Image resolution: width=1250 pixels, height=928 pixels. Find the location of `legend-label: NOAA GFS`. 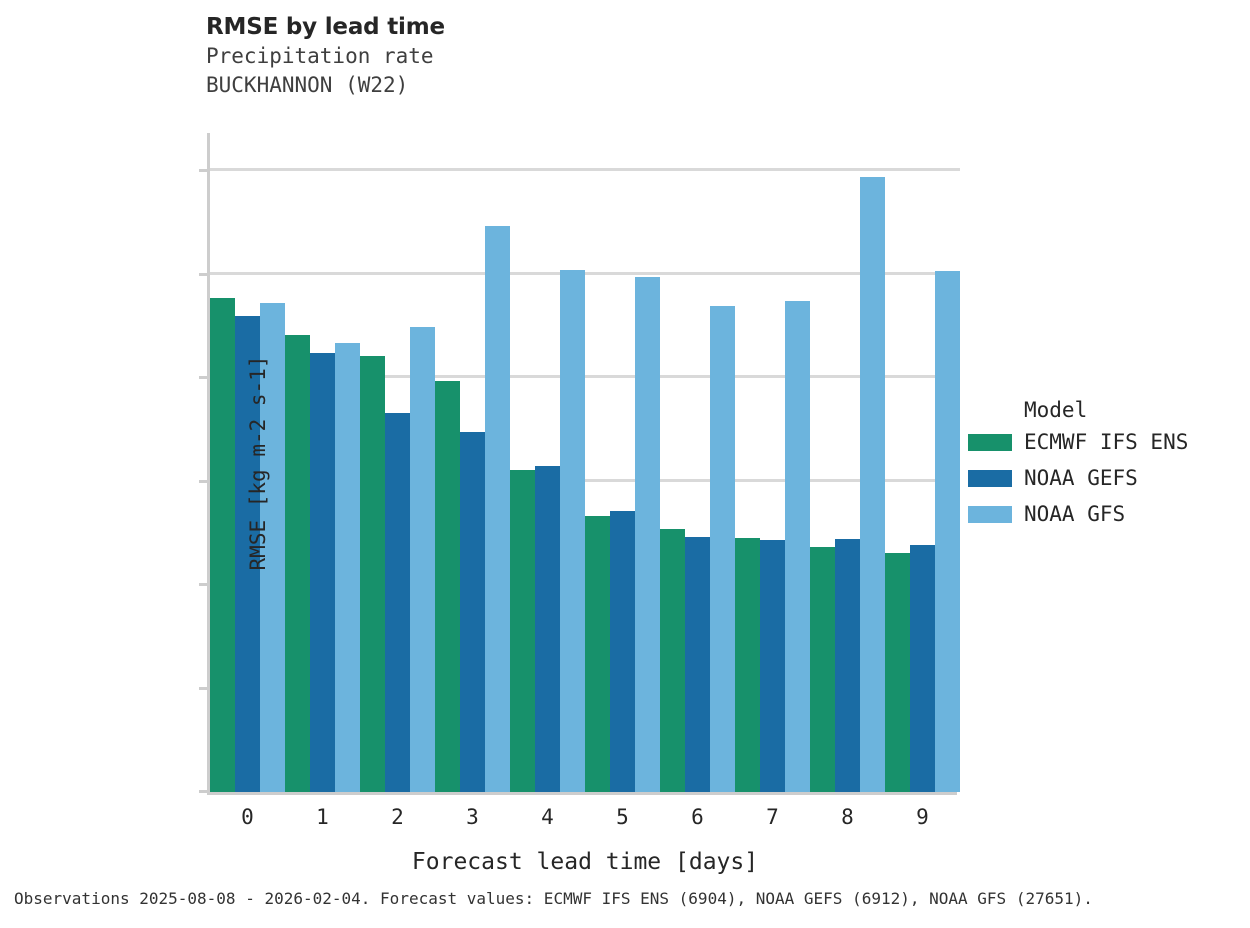

legend-label: NOAA GFS is located at coordinates (1075, 514).